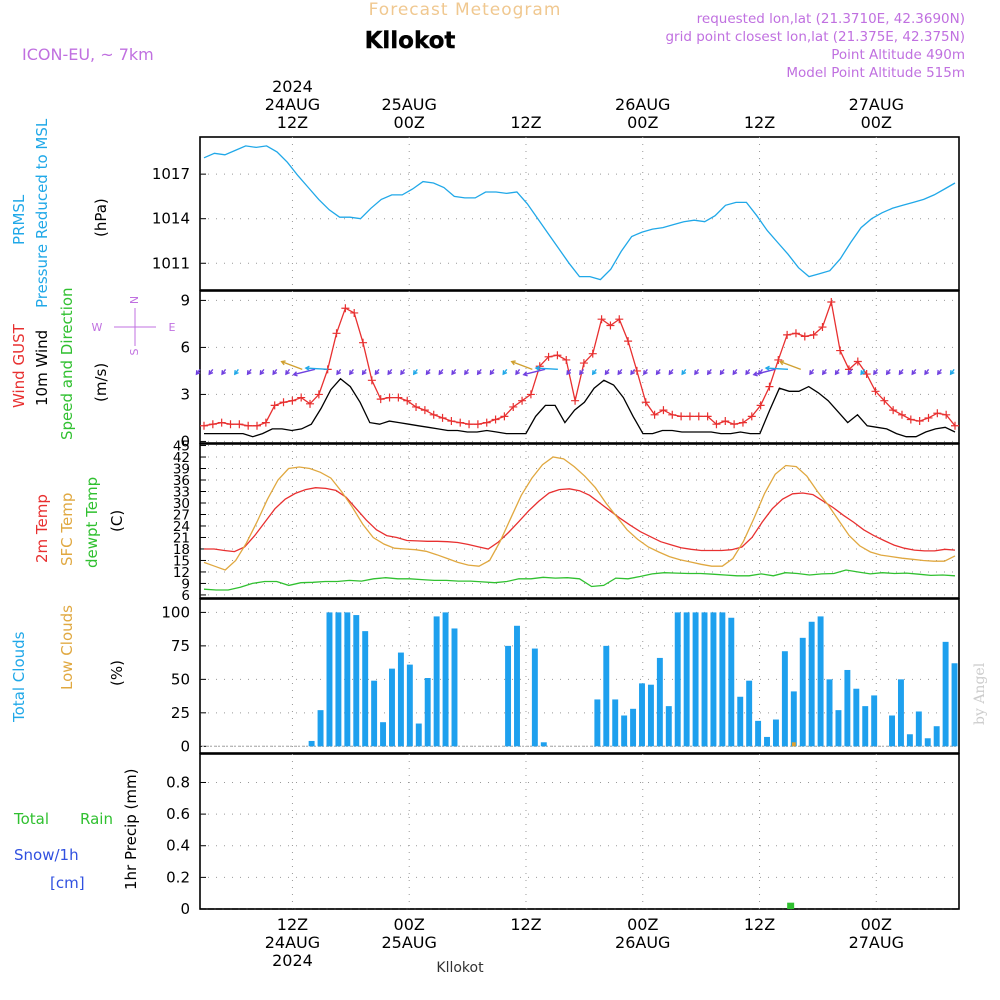  Describe the element at coordinates (180, 646) in the screenshot. I see `clouds-ytick-label: 75` at that location.